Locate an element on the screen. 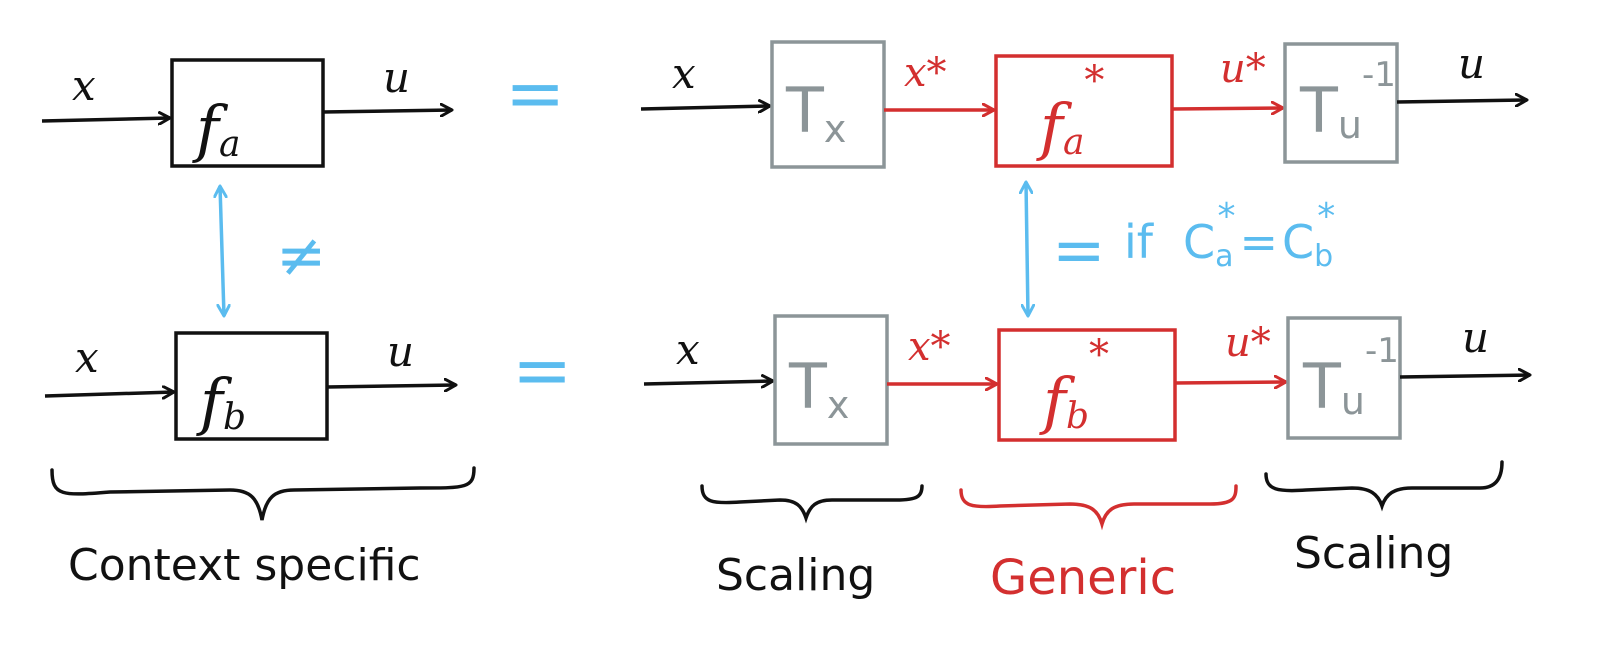  equals-sign-top: = is located at coordinates (535, 93).